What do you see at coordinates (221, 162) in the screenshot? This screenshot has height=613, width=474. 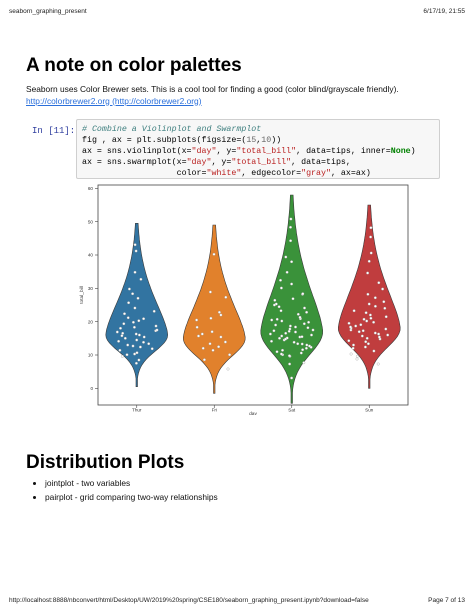 I see `code-token: , y=` at bounding box center [221, 162].